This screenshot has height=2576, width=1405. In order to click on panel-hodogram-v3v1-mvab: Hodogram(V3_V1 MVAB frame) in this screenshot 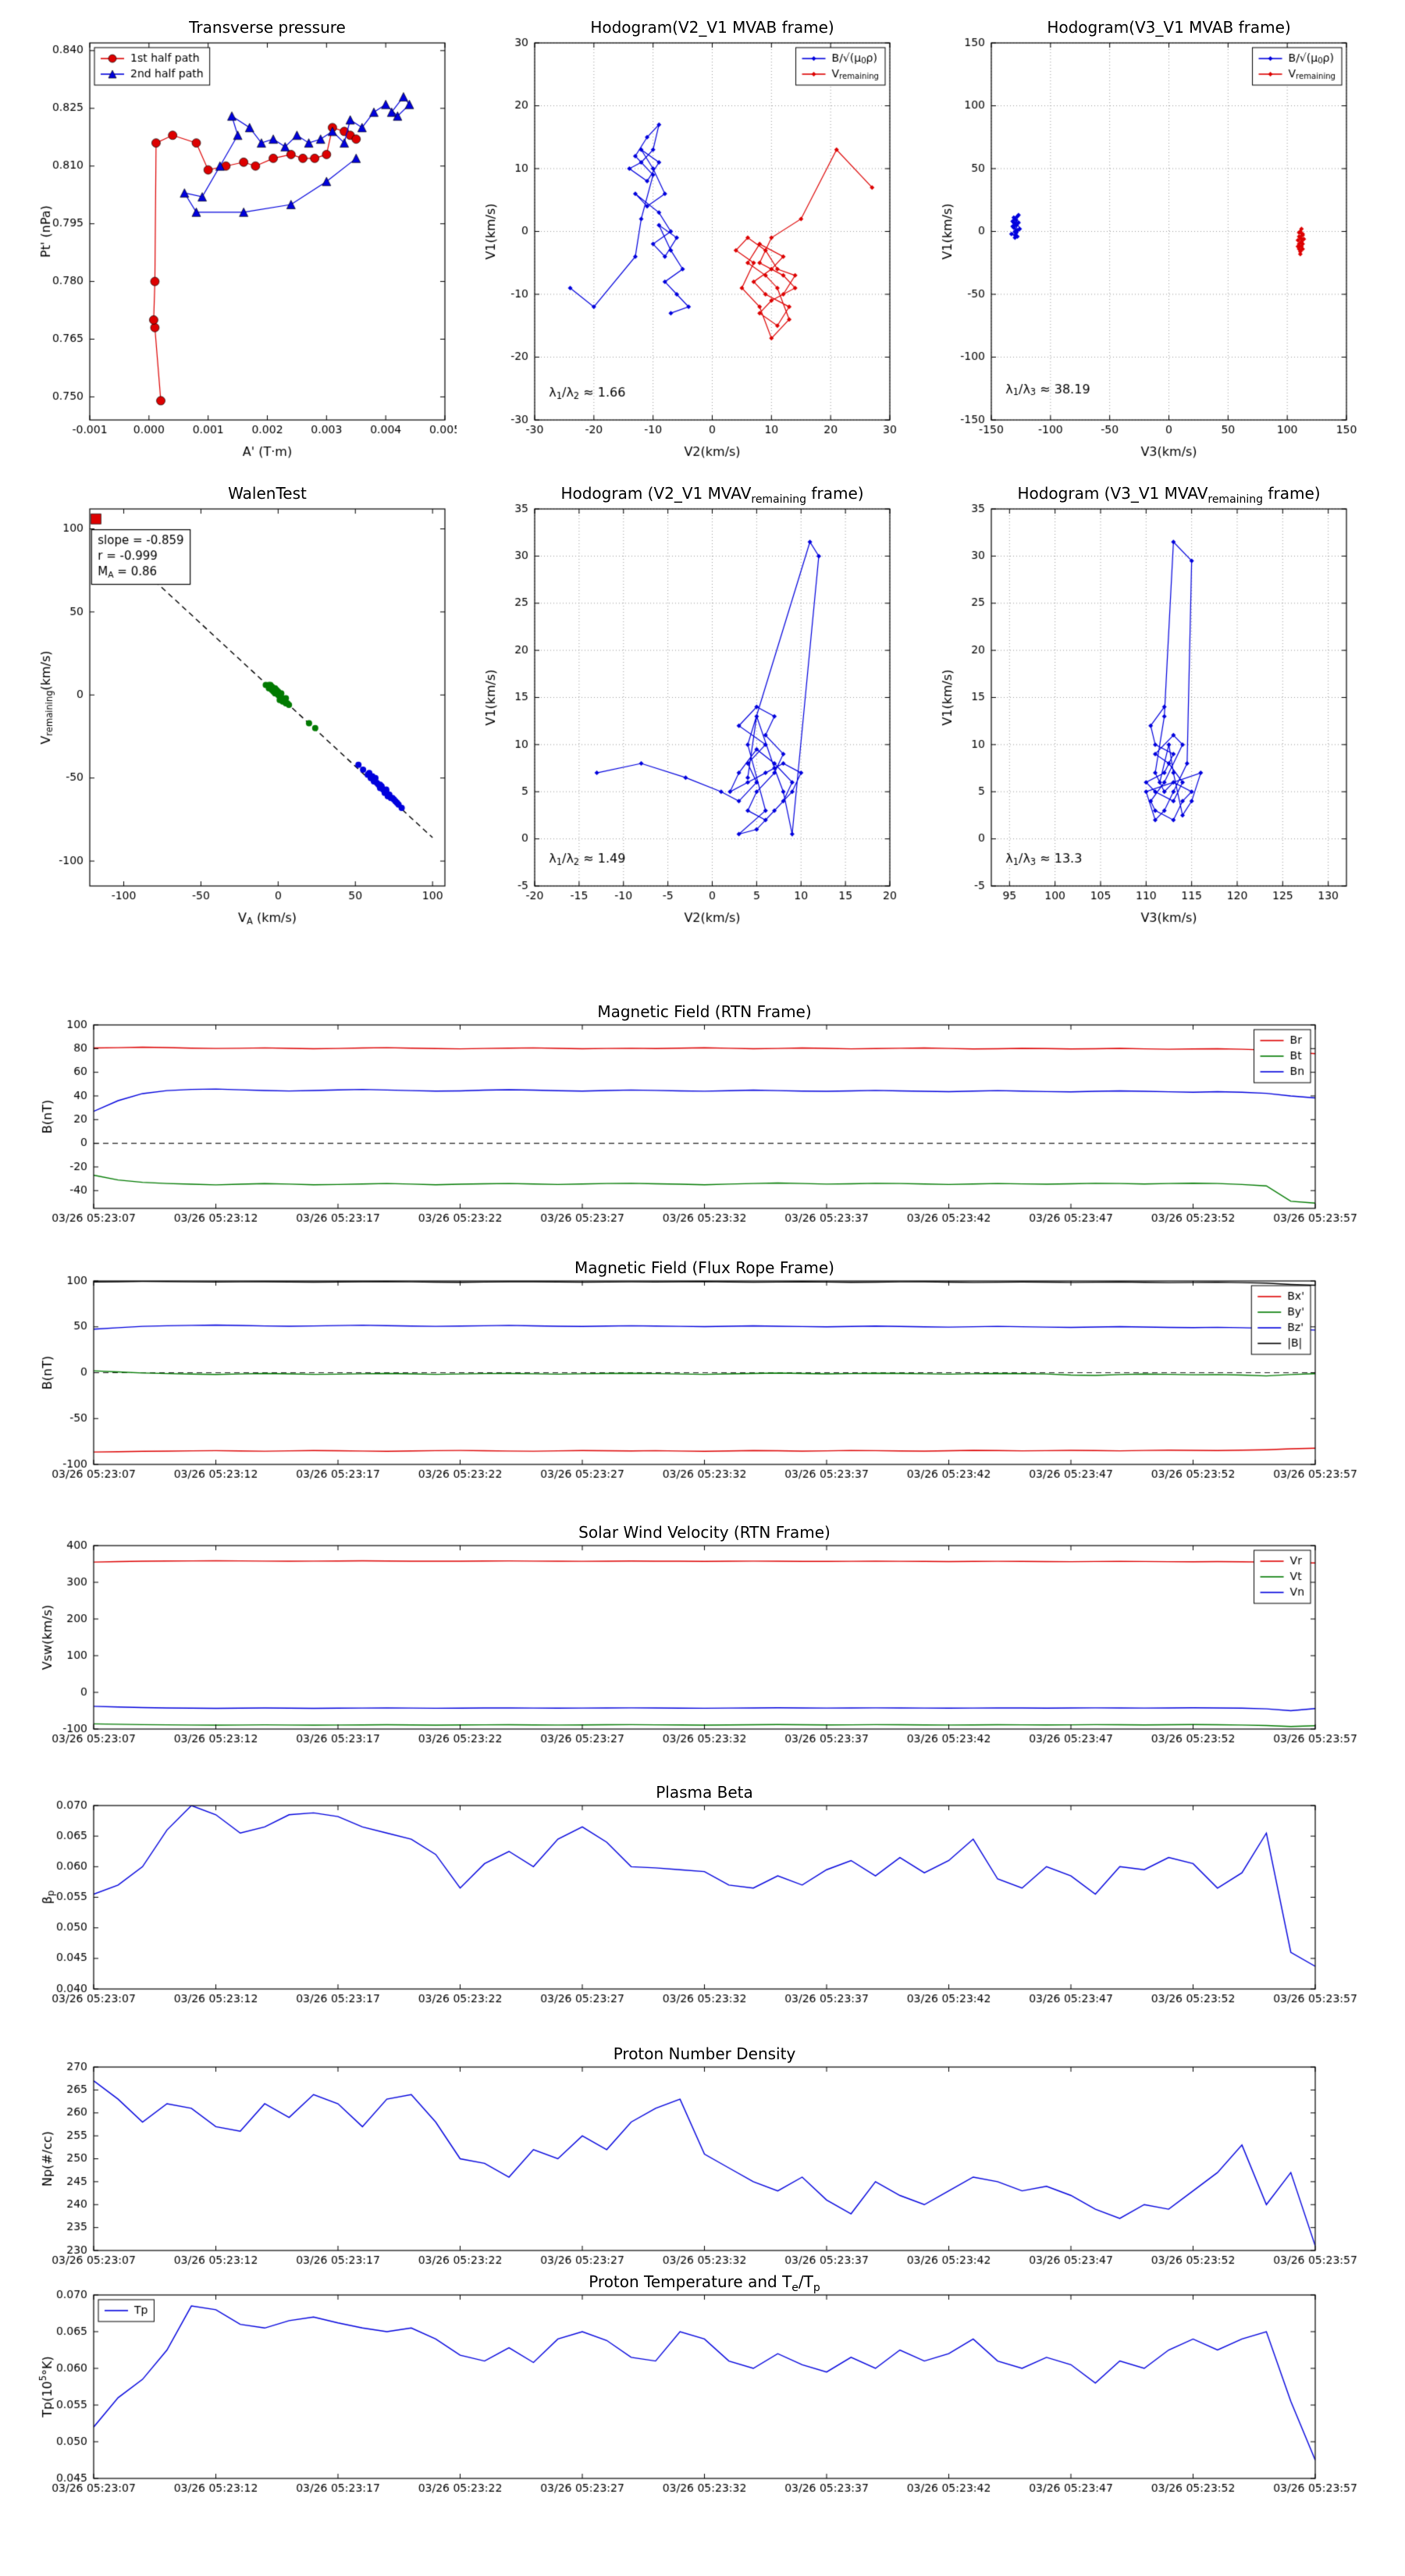, I will do `click(1146, 240)`.